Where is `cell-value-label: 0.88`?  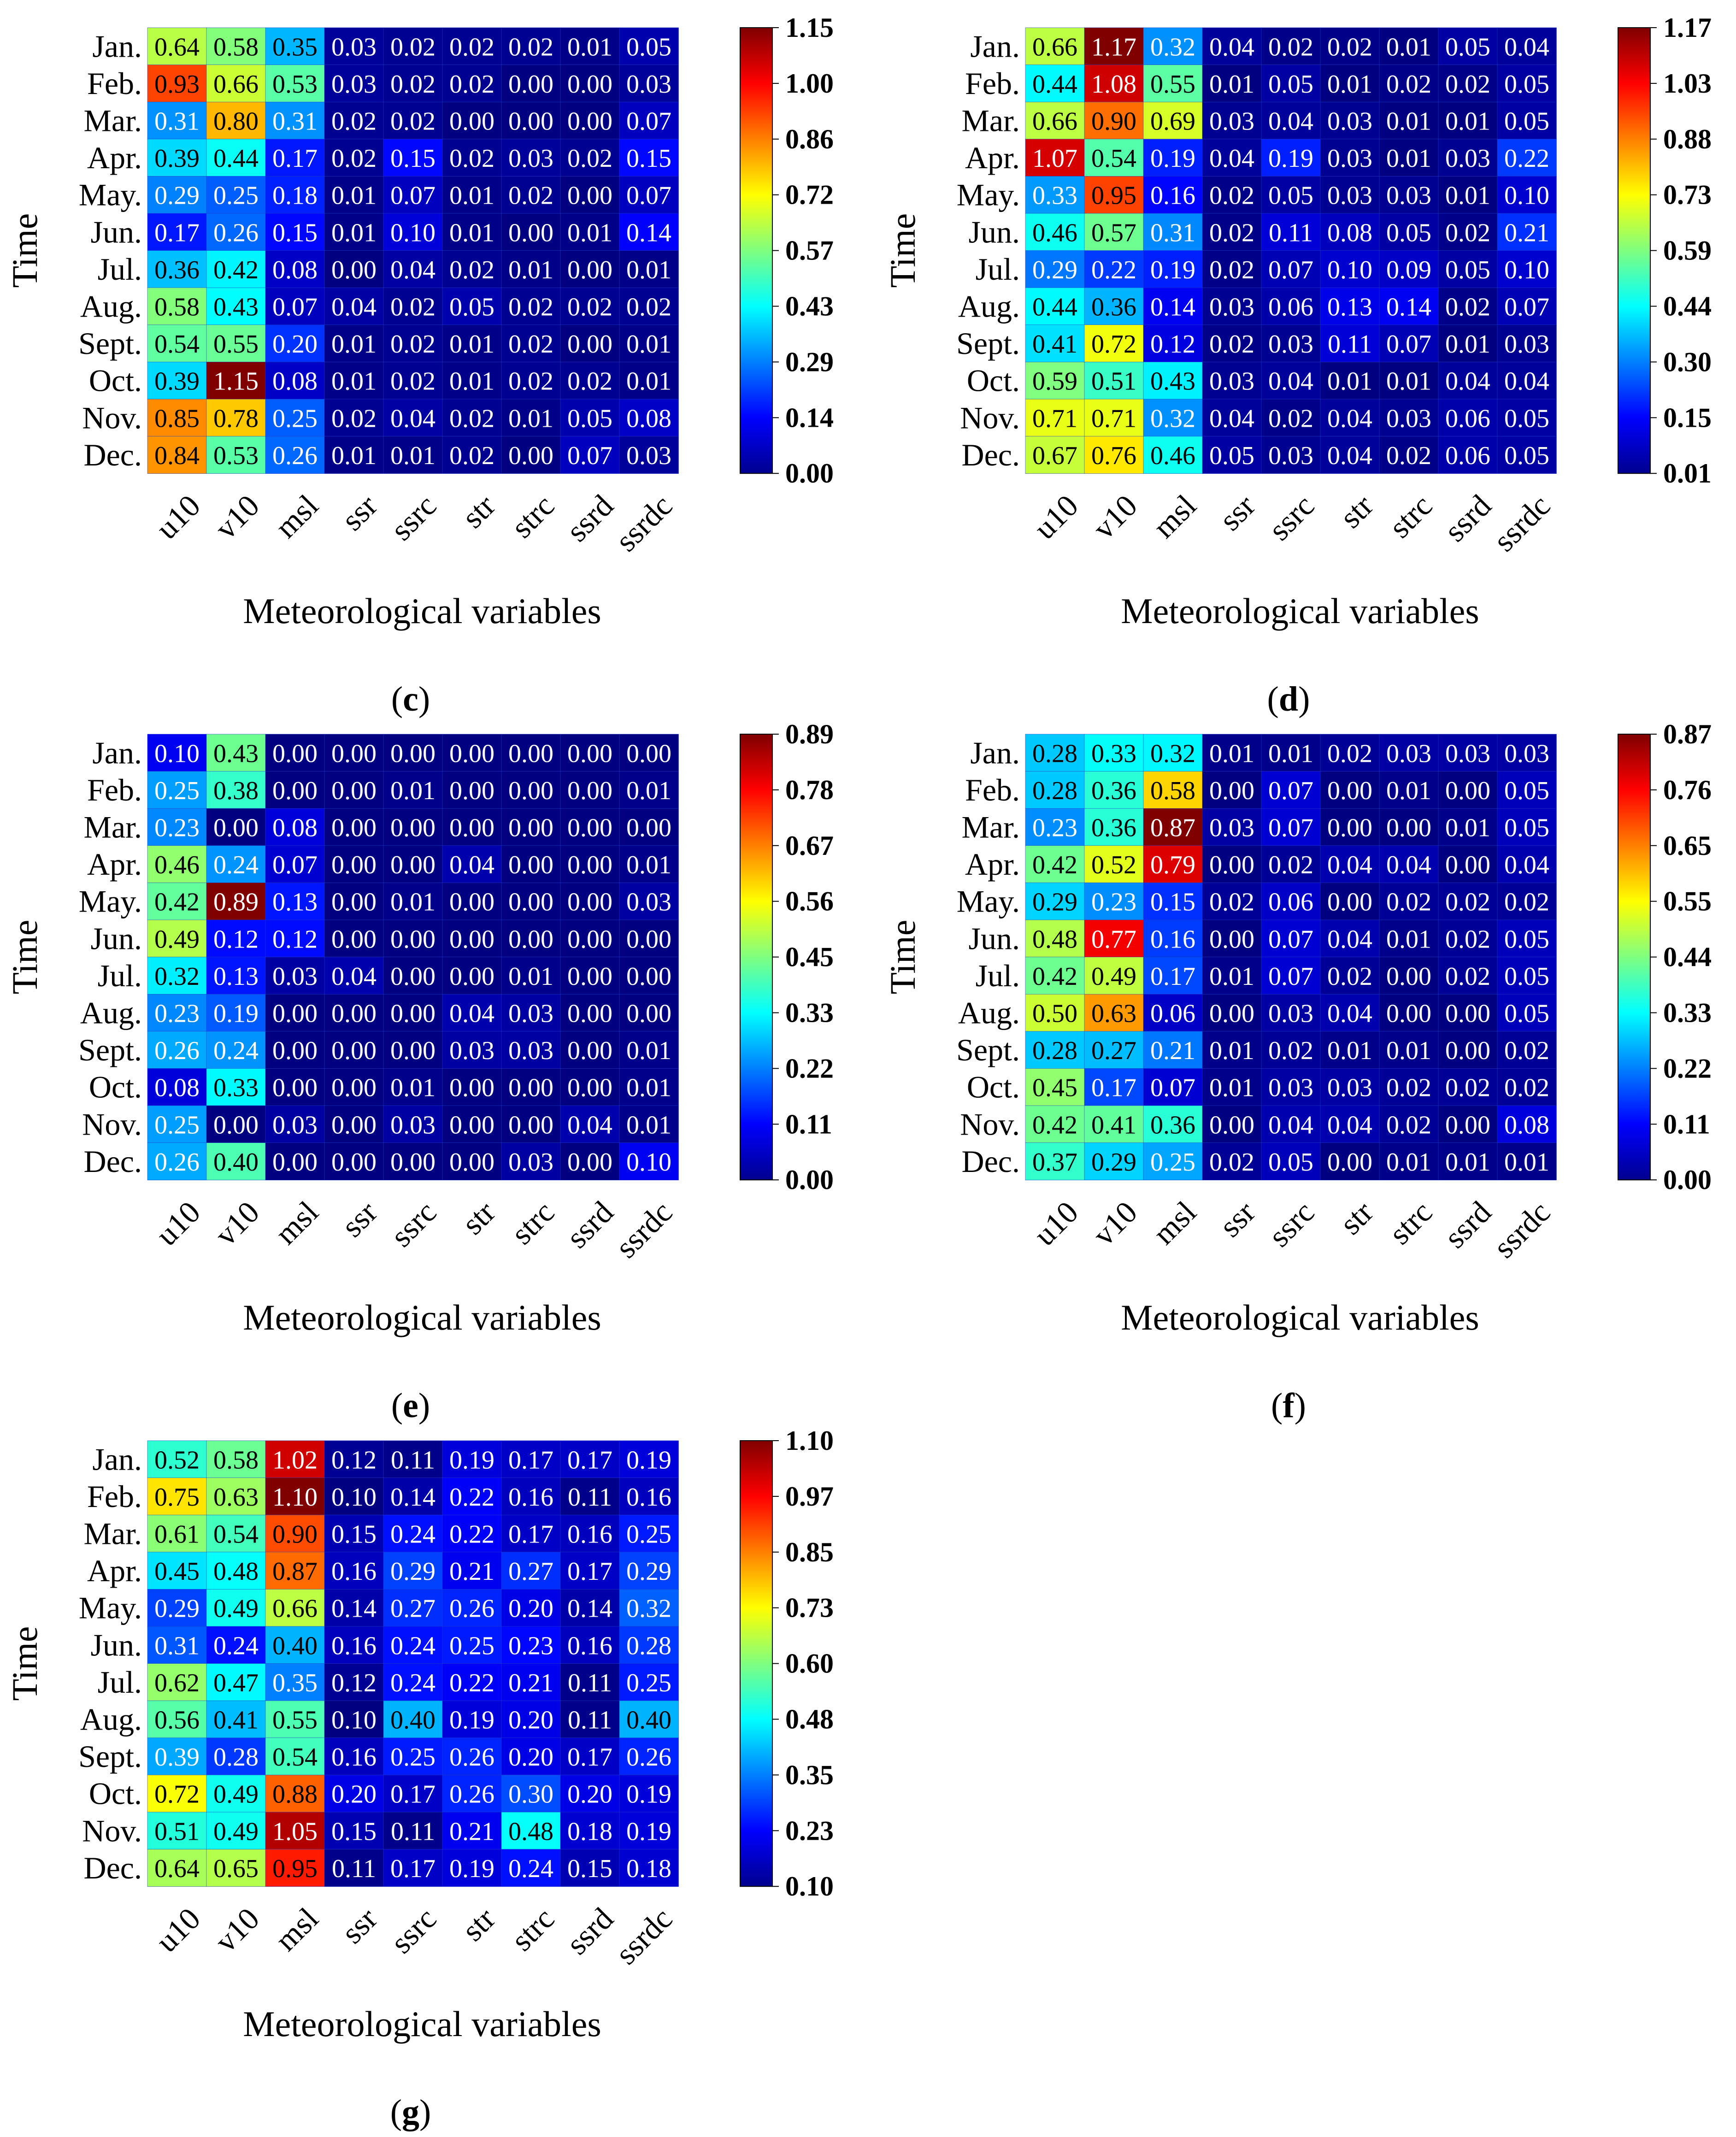
cell-value-label: 0.88 is located at coordinates (295, 1794).